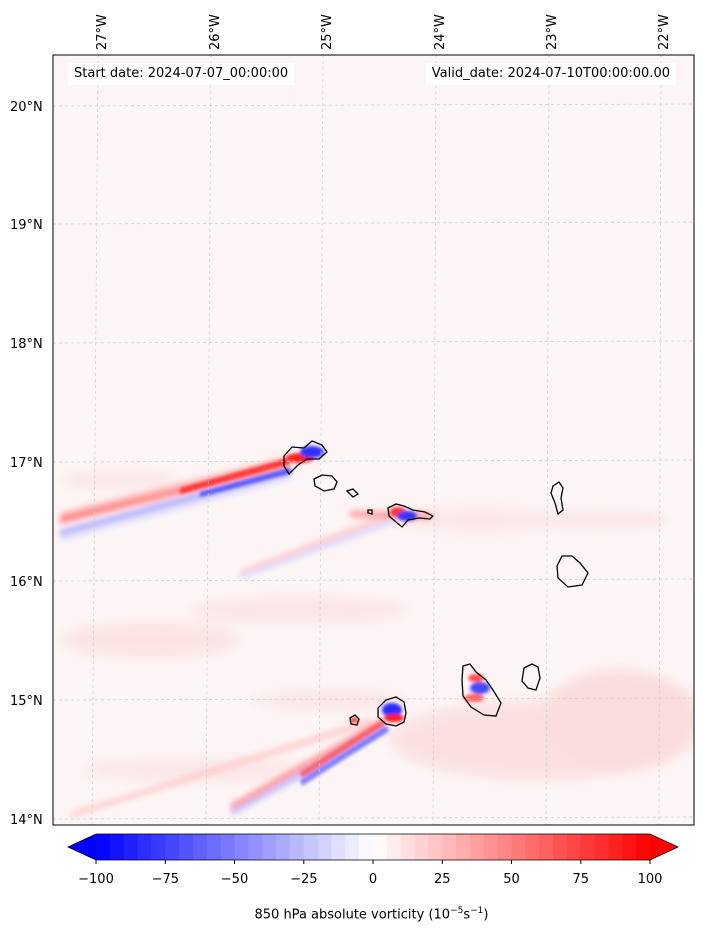 The height and width of the screenshot is (936, 703). Describe the element at coordinates (477, 911) in the screenshot. I see `colorbar-label-exp2: −1` at that location.